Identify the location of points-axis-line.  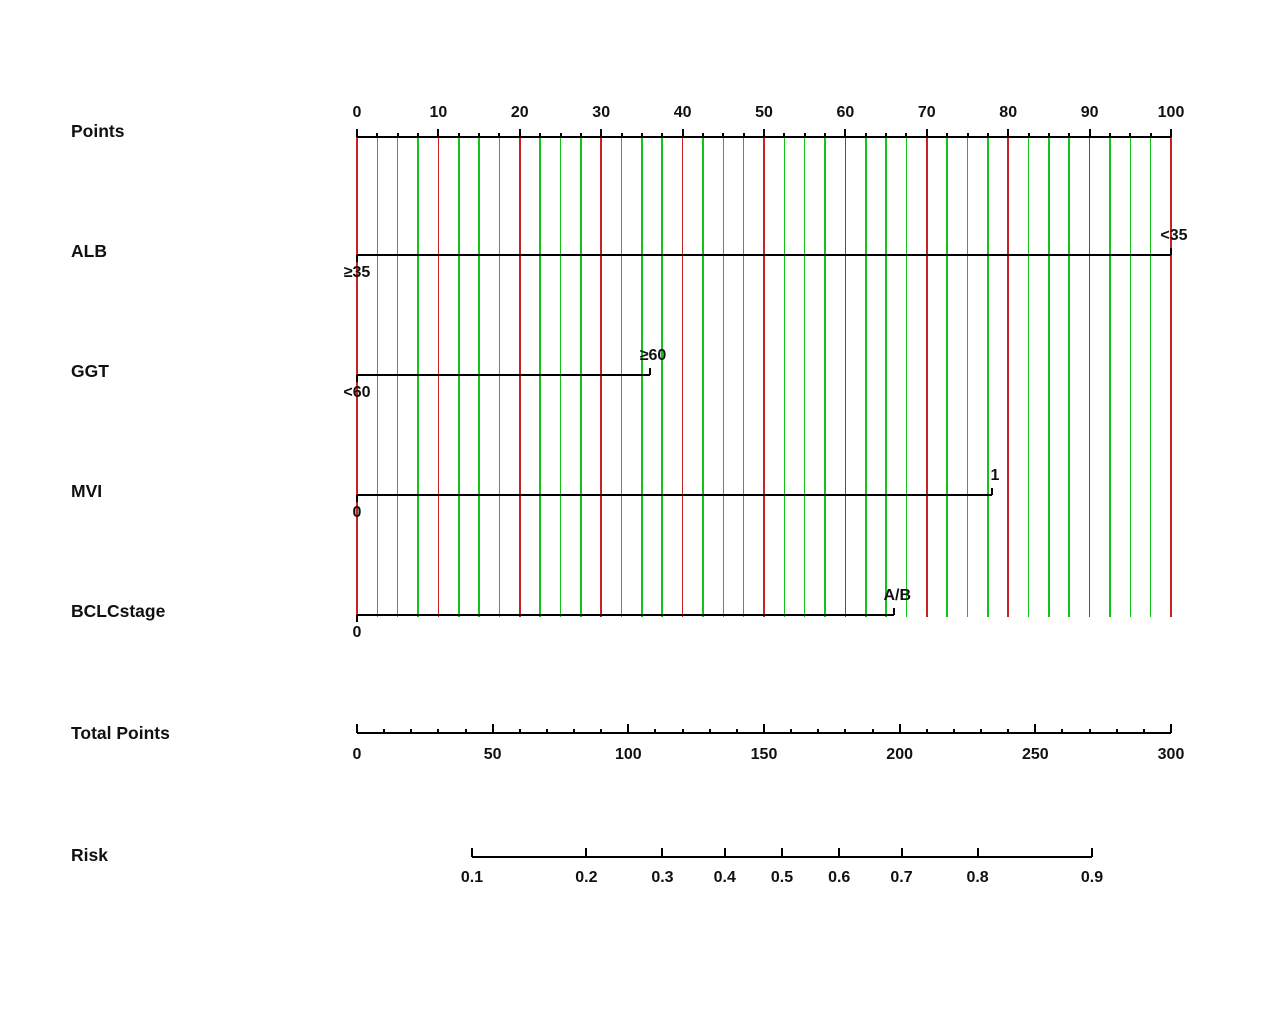
(764, 137).